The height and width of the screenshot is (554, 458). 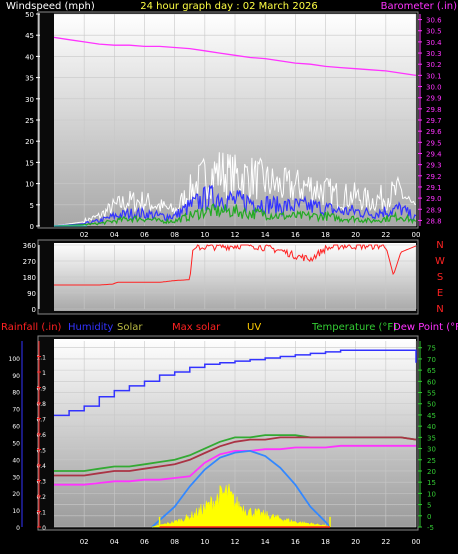 I want to click on series-line-max-solar, so click(x=241, y=488).